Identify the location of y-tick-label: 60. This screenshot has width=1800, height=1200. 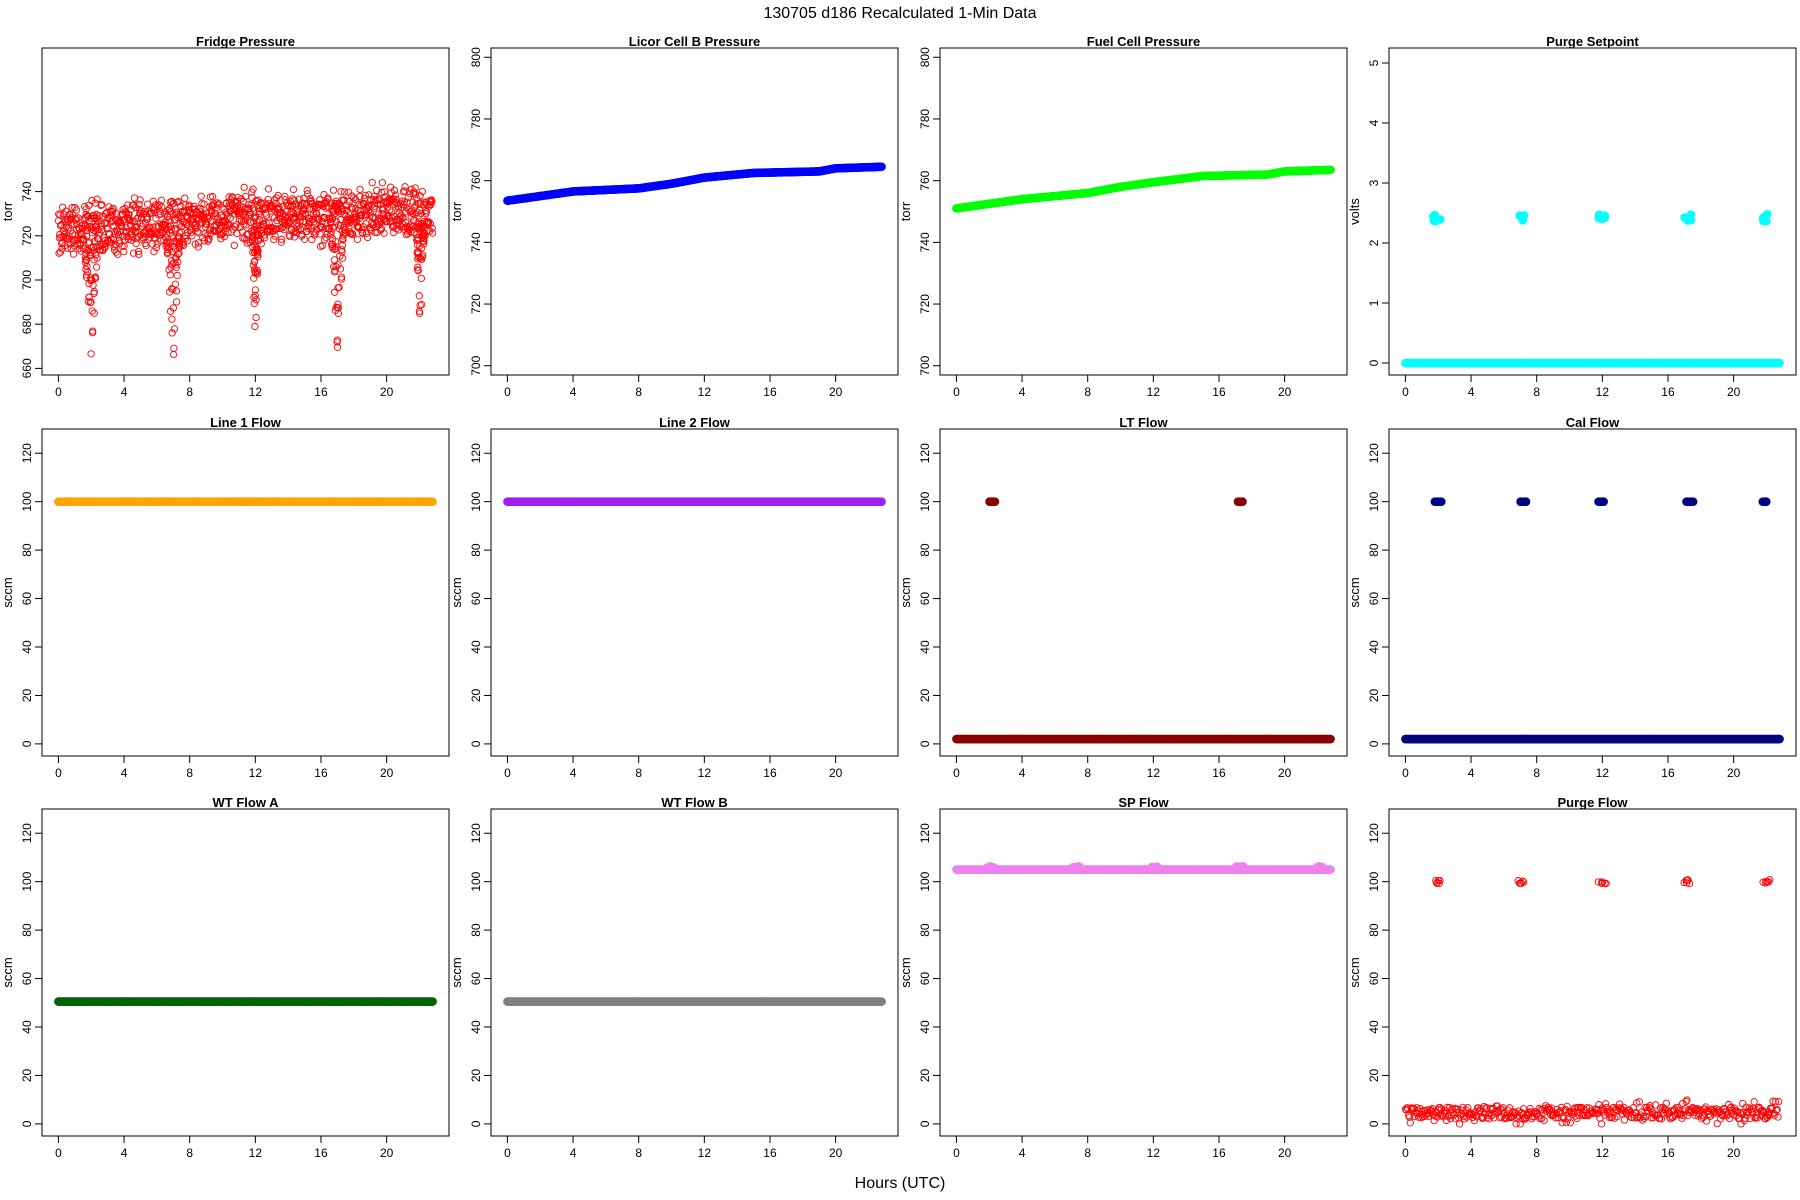
(27, 599).